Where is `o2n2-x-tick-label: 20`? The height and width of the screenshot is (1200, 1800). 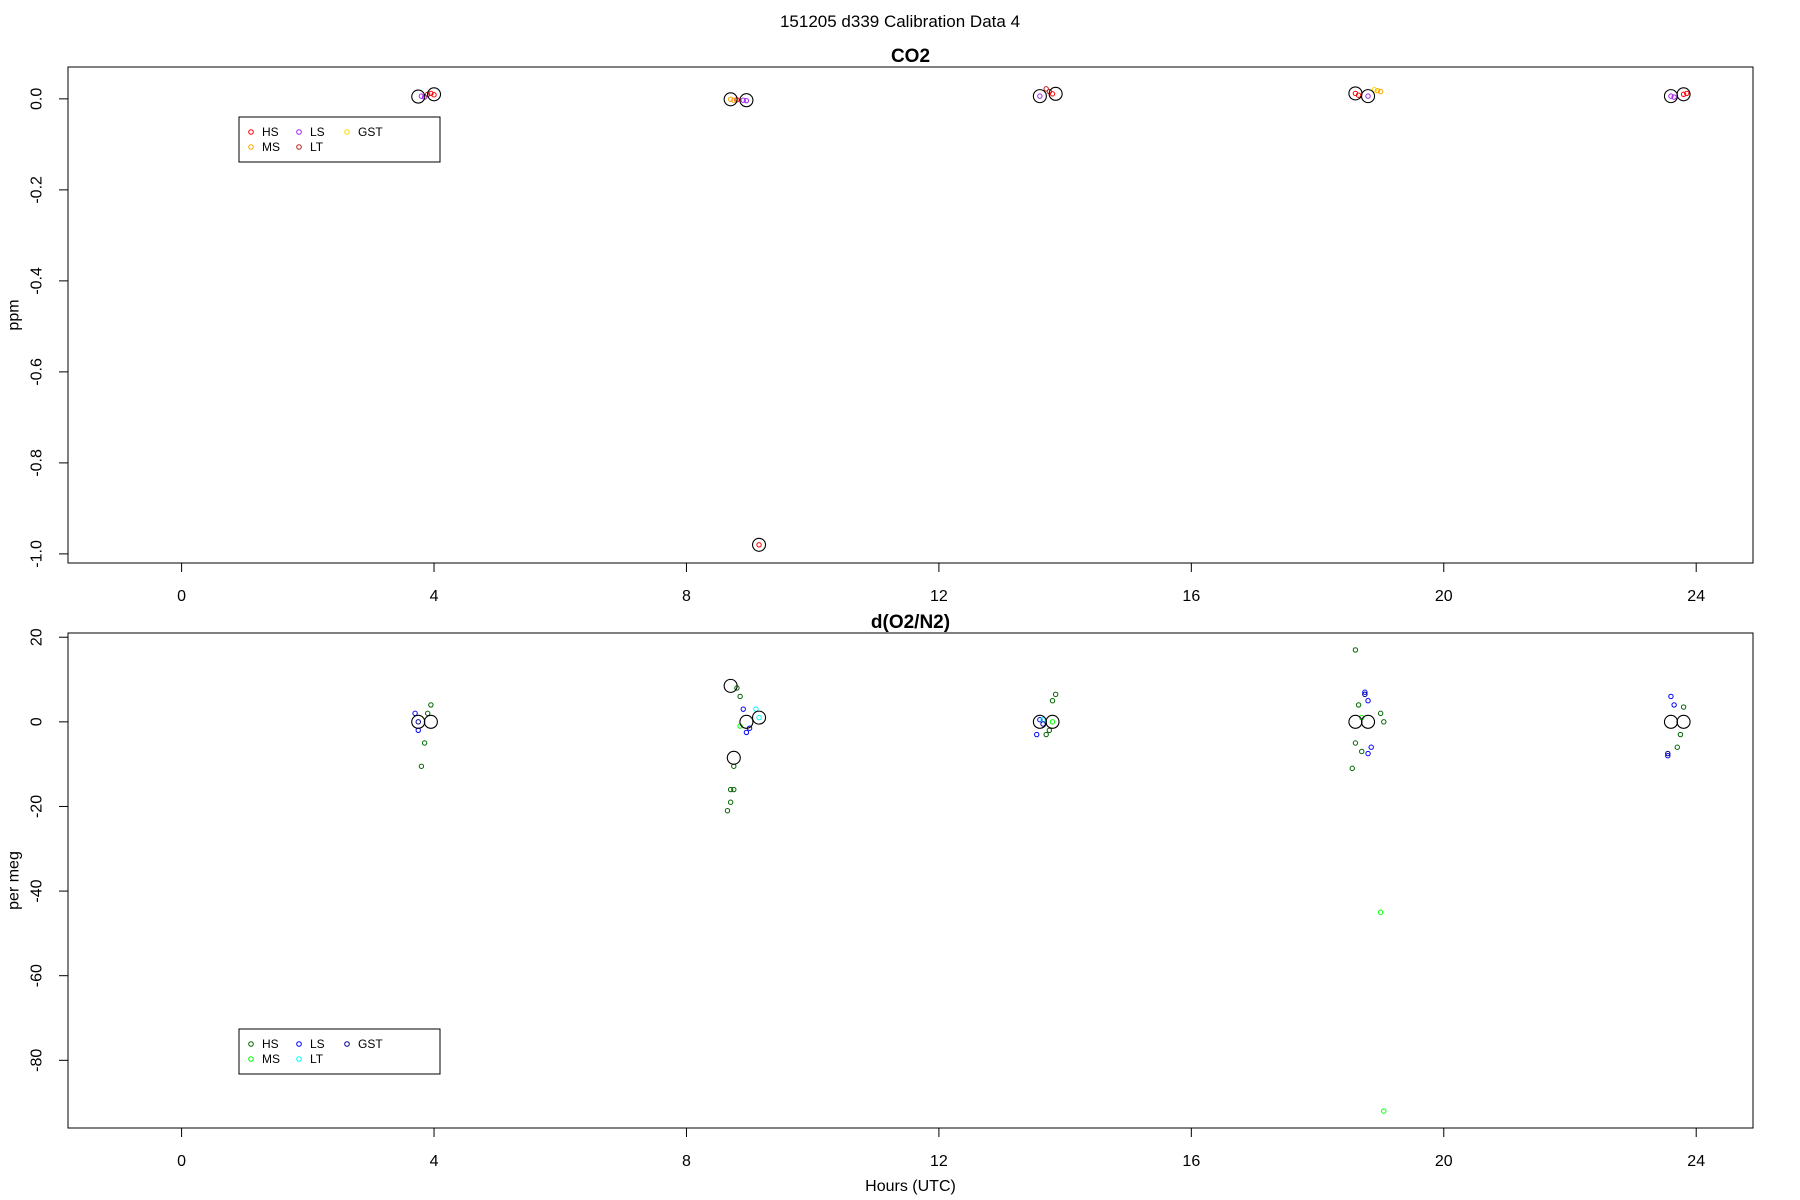 o2n2-x-tick-label: 20 is located at coordinates (1444, 1161).